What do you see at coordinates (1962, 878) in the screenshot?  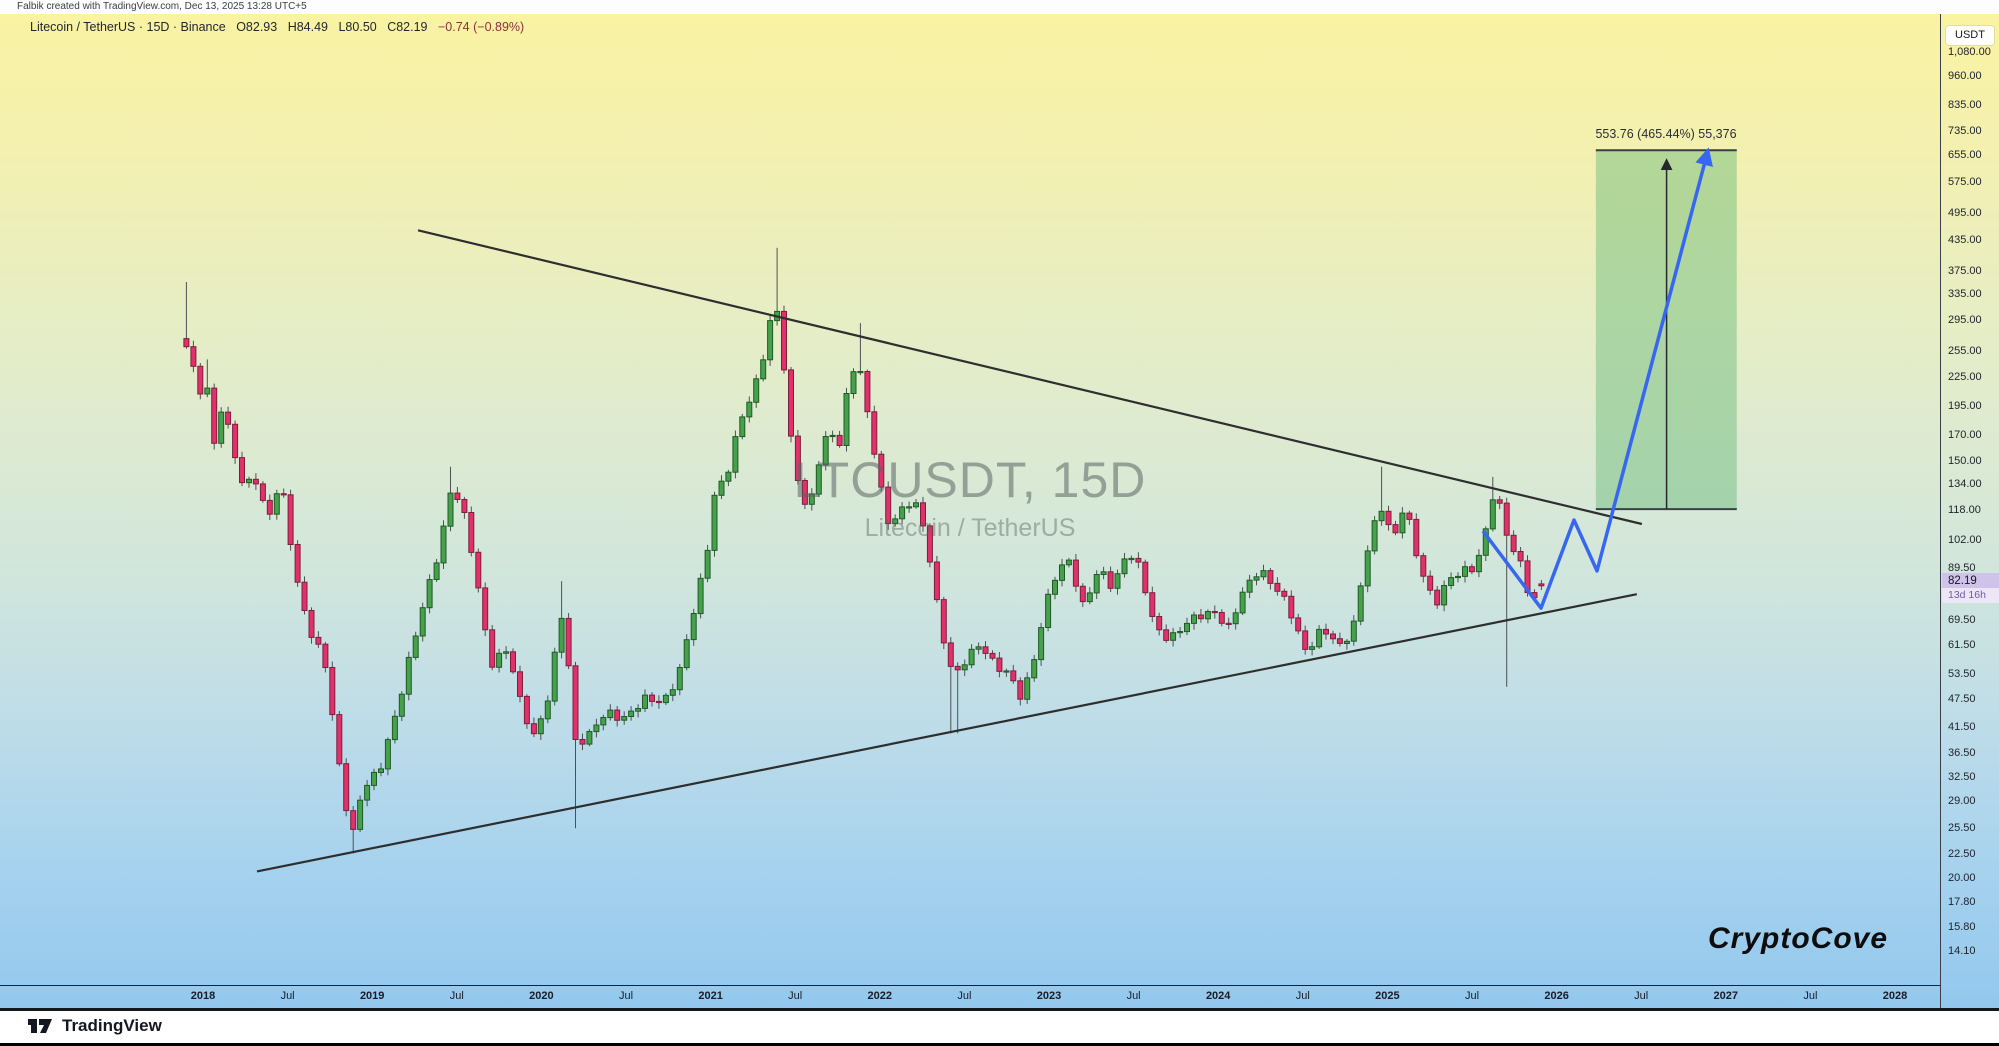 I see `price-tick: 20.00` at bounding box center [1962, 878].